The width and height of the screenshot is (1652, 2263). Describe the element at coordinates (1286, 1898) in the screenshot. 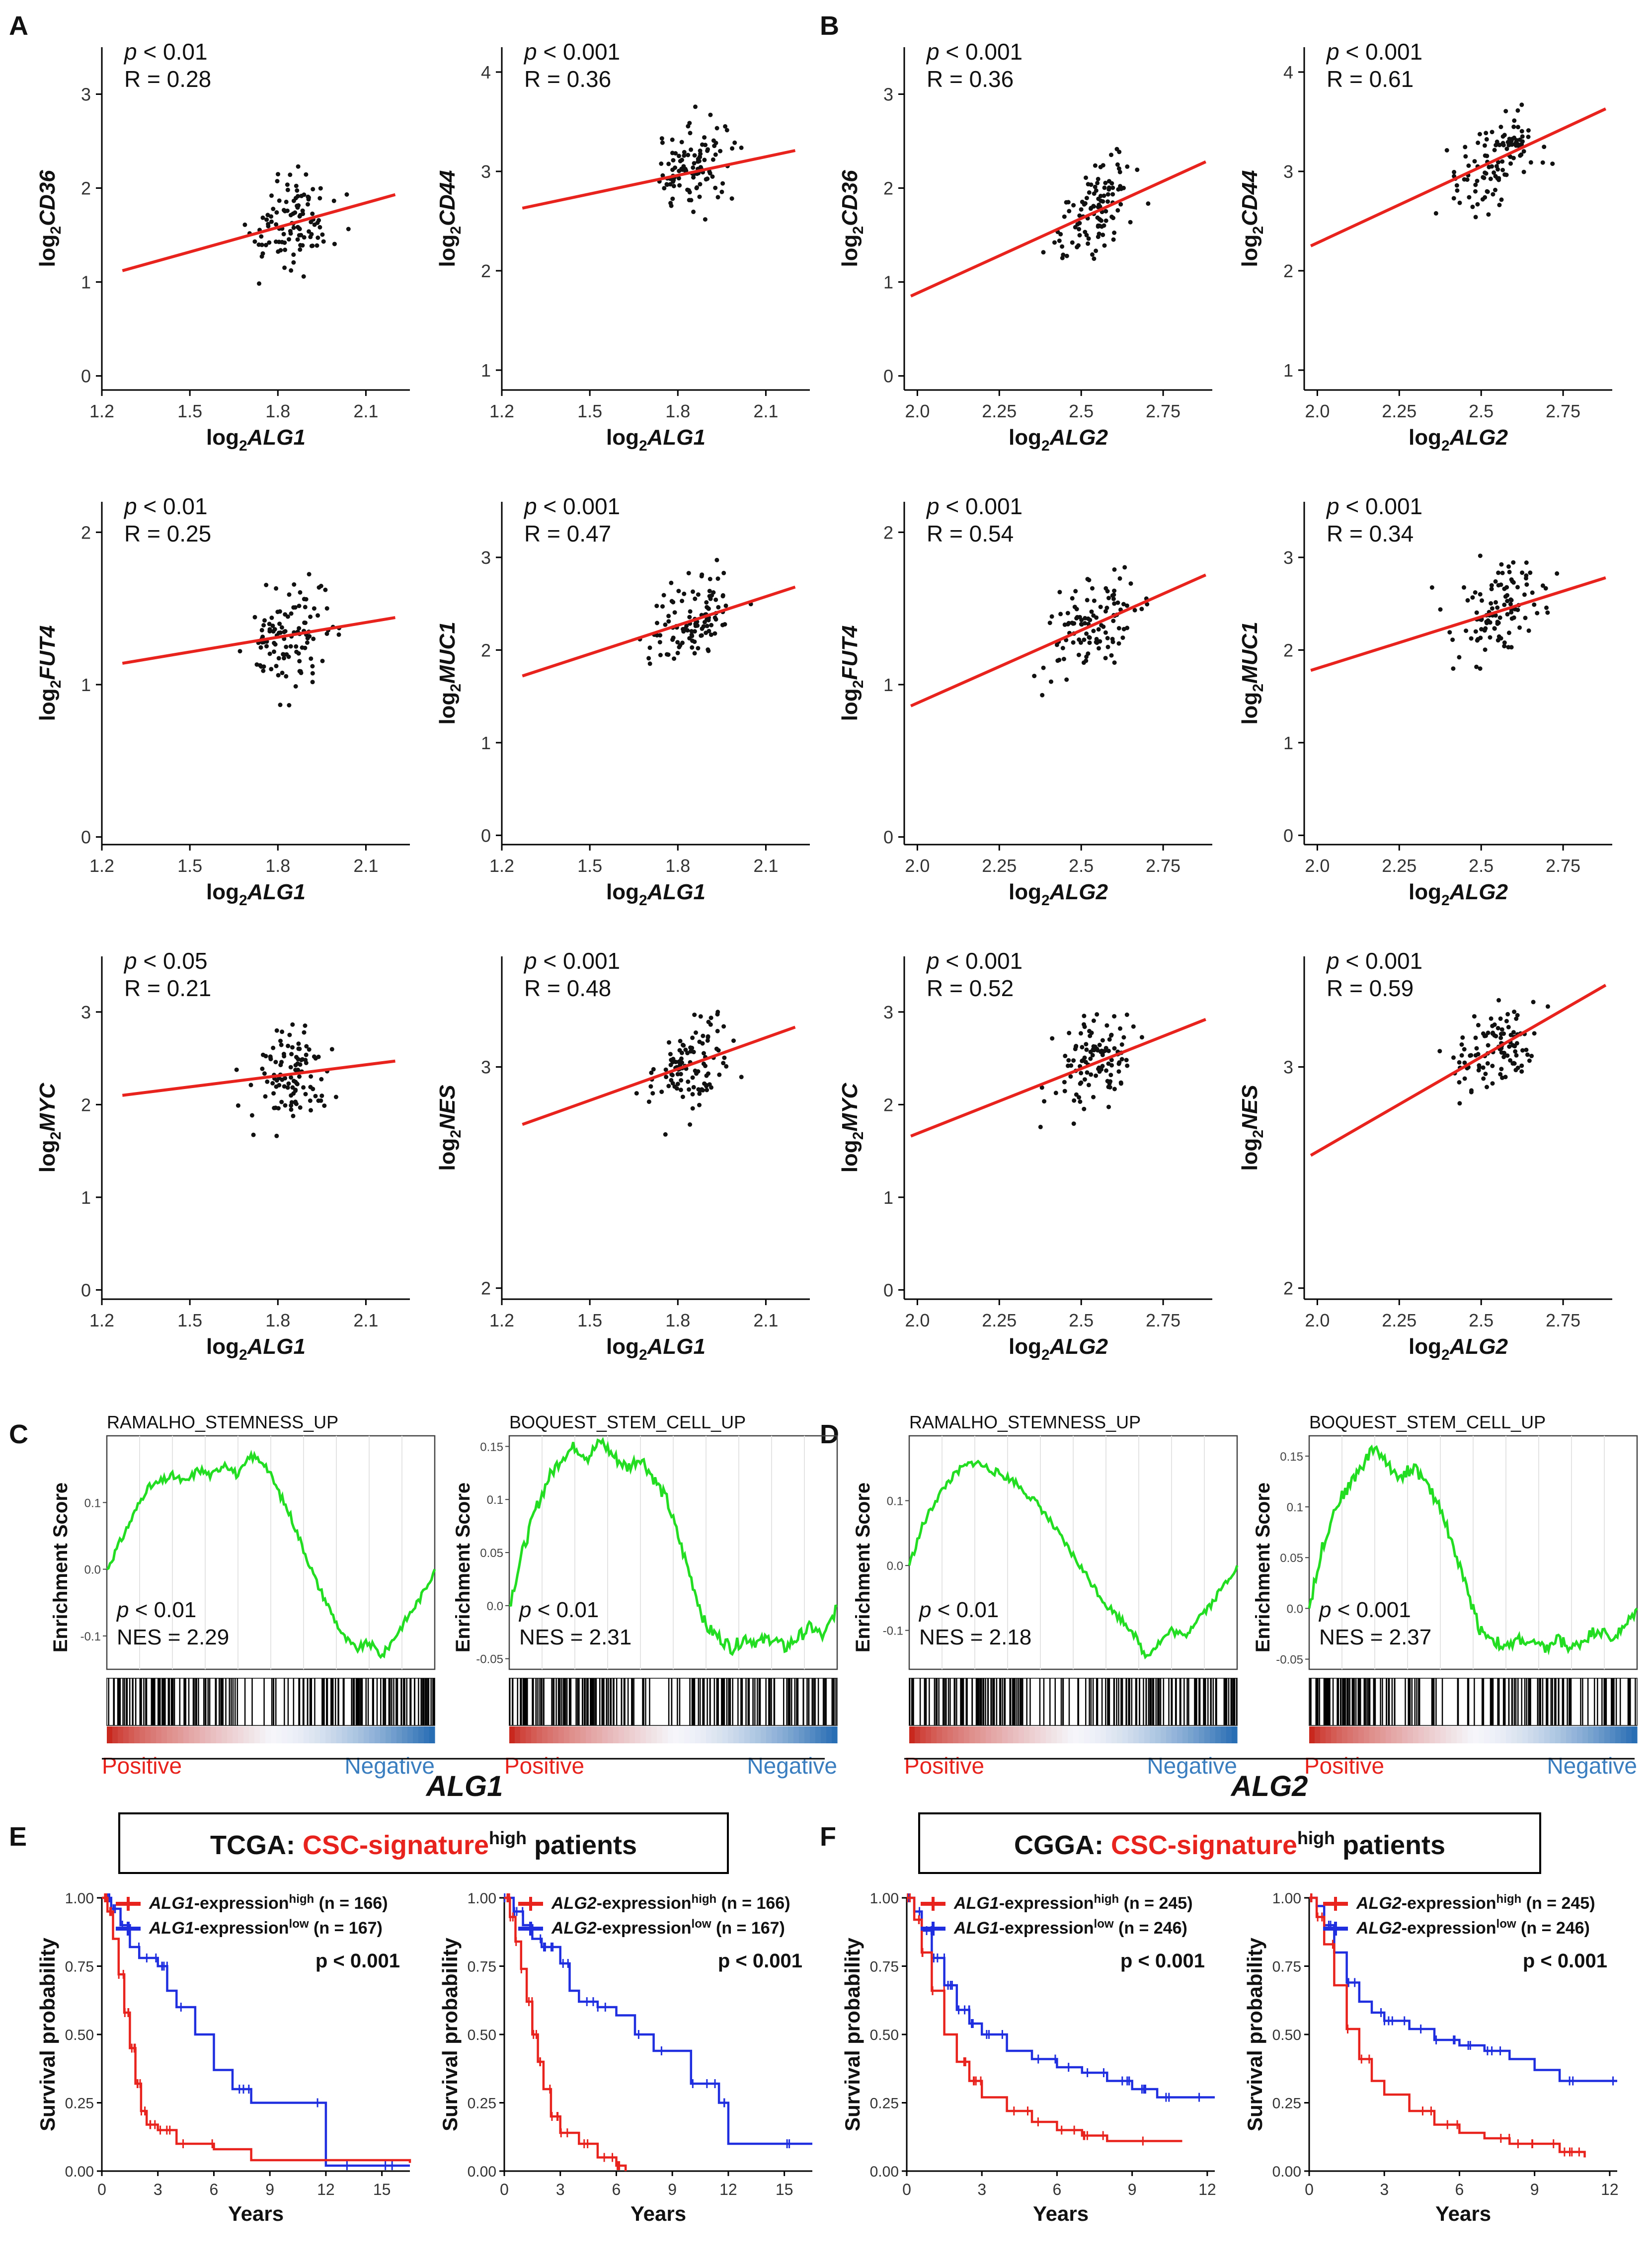

I see `y-tick-label: 1.00` at that location.